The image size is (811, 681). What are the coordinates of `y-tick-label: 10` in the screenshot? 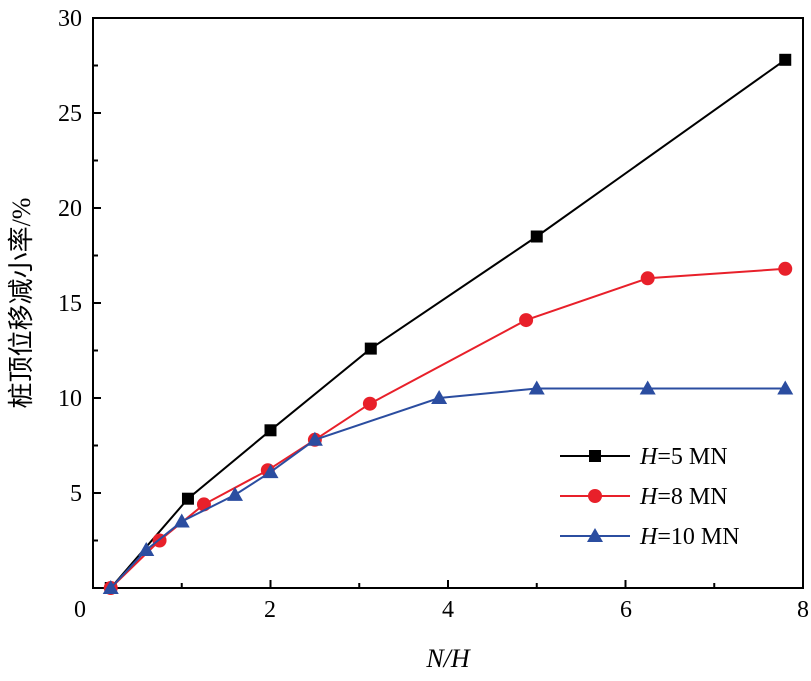 It's located at (70, 399).